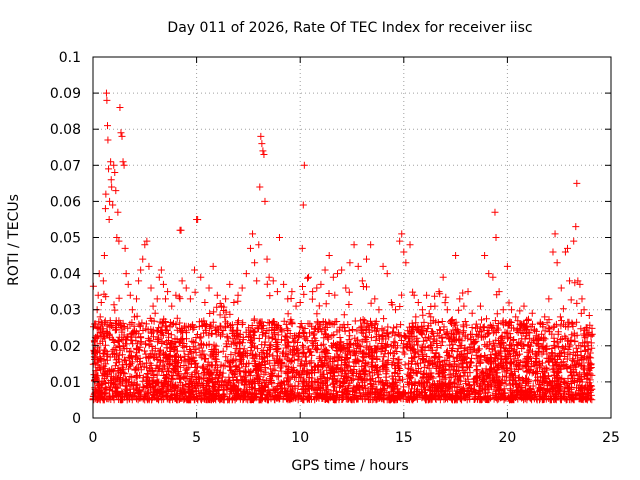  What do you see at coordinates (65, 166) in the screenshot?
I see `y-tick-label: 0.07` at bounding box center [65, 166].